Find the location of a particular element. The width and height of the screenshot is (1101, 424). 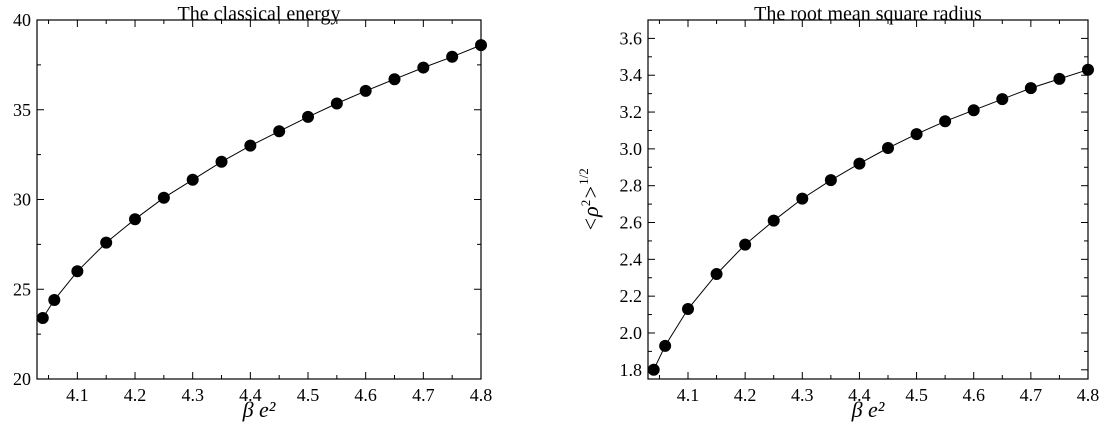

y-tick-label: 3.0 is located at coordinates (631, 149).